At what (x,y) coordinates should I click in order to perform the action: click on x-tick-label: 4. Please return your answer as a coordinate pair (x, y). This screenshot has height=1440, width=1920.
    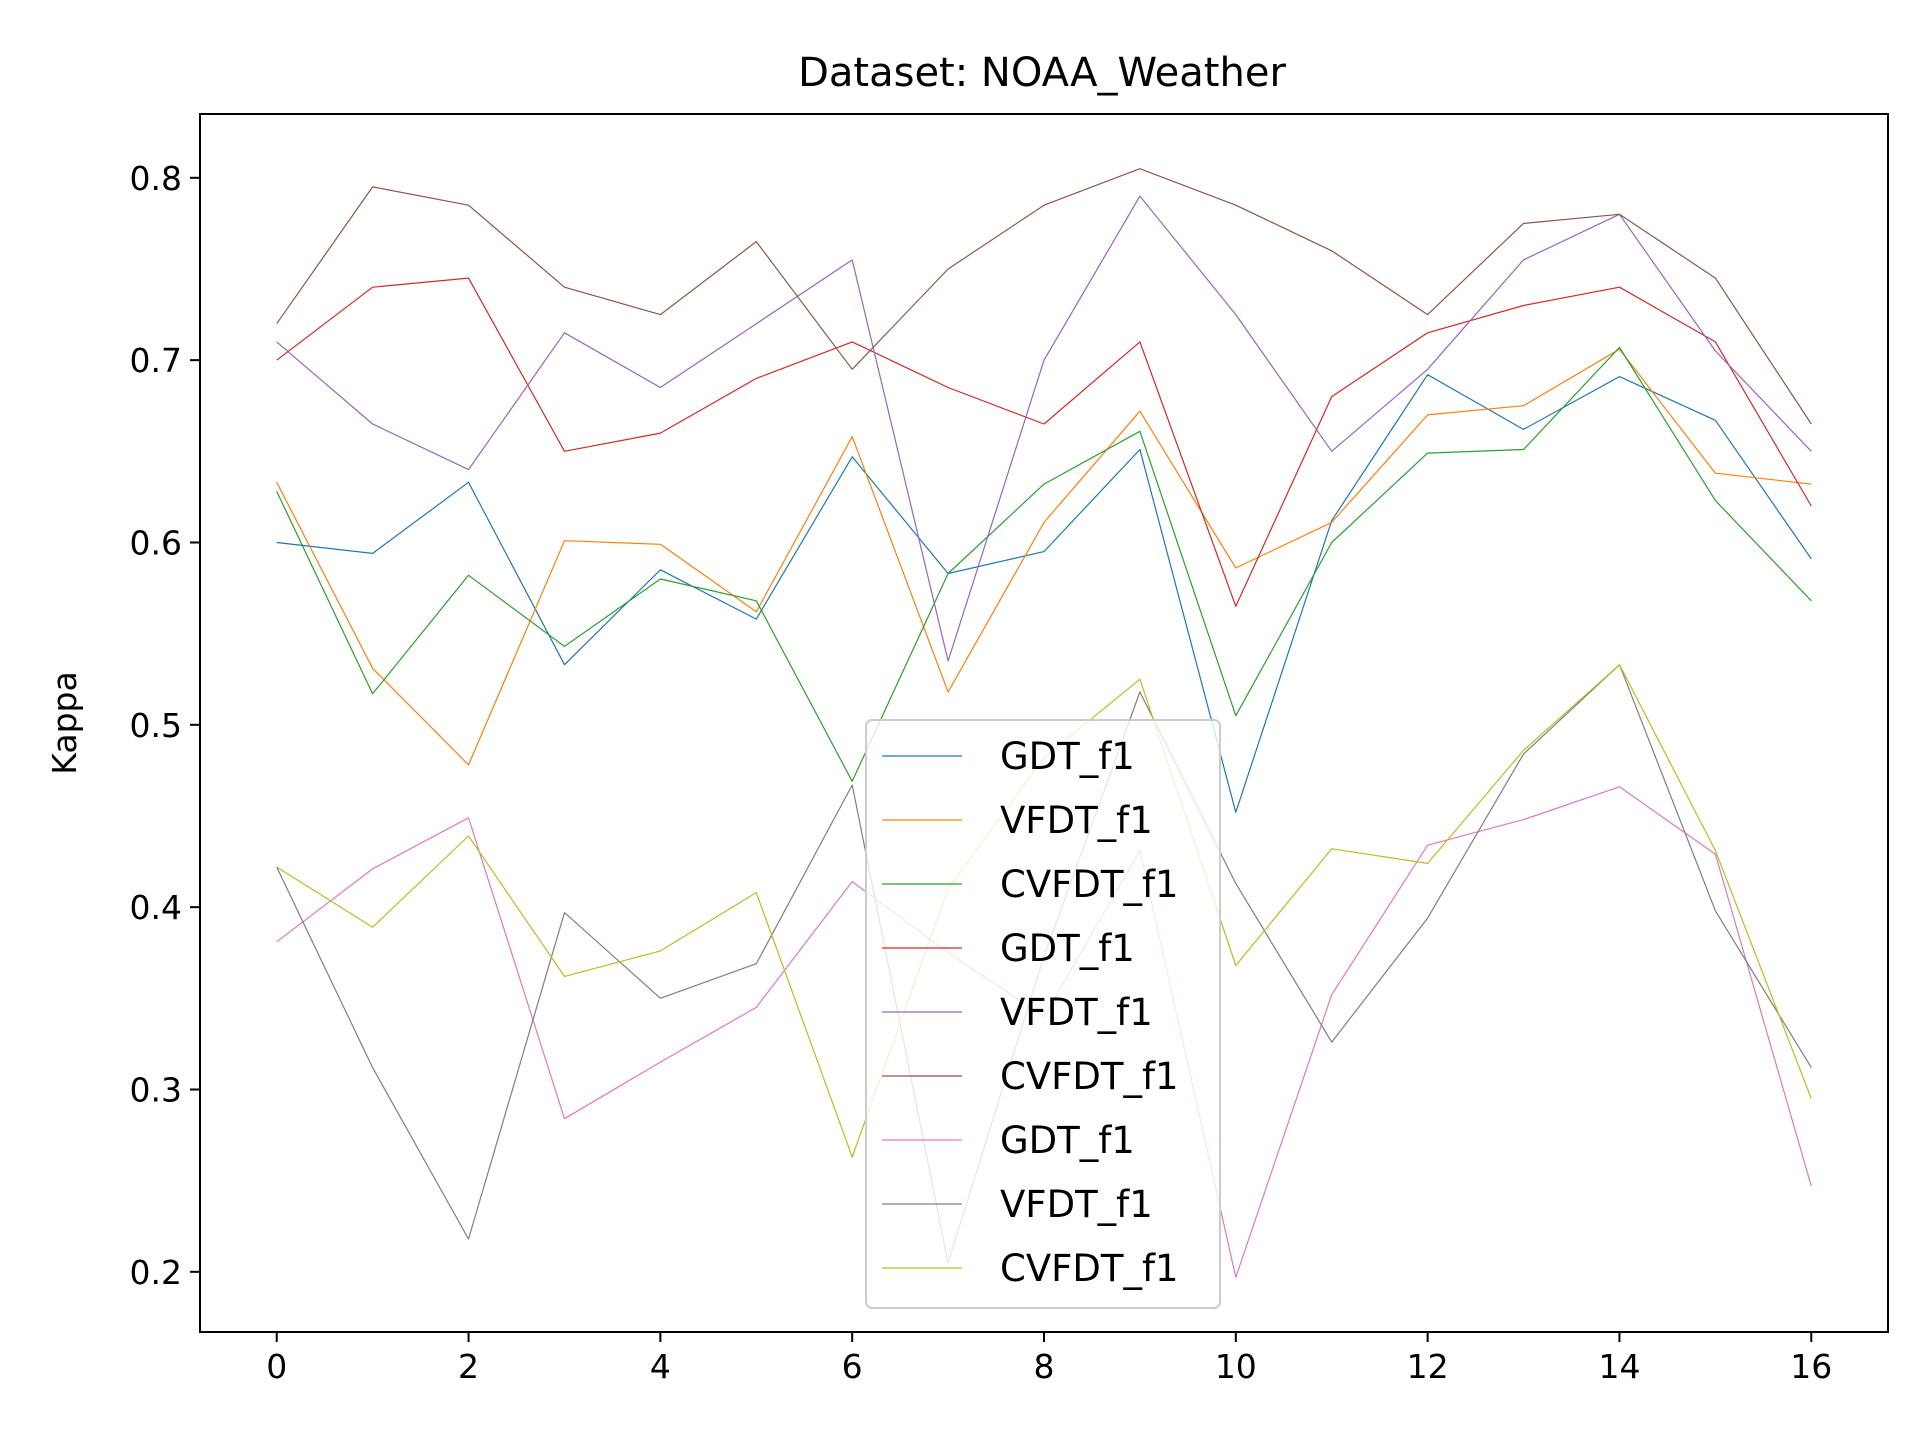
    Looking at the image, I should click on (660, 1366).